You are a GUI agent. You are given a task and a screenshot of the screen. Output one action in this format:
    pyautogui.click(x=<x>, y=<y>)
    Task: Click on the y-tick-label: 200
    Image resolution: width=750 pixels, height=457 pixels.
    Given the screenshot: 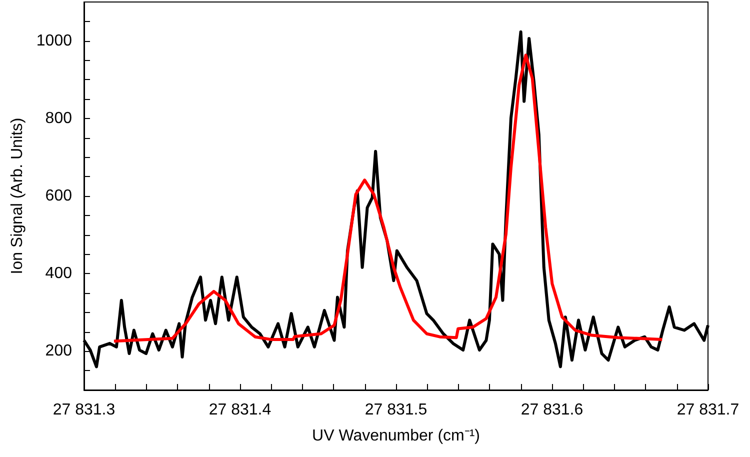 What is the action you would take?
    pyautogui.click(x=58, y=351)
    